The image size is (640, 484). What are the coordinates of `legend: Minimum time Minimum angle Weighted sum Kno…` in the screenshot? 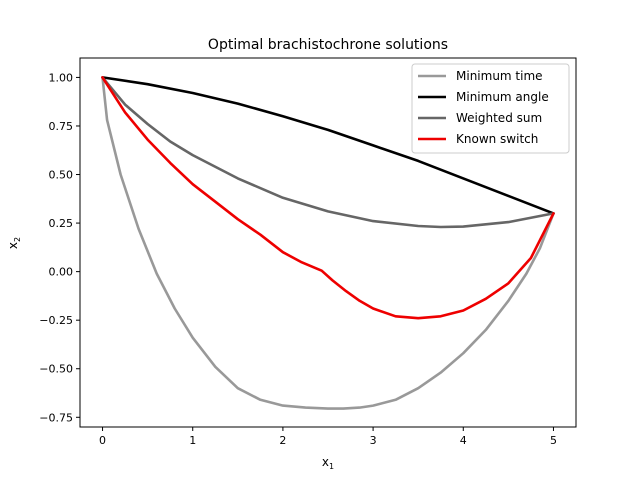 It's located at (490, 108).